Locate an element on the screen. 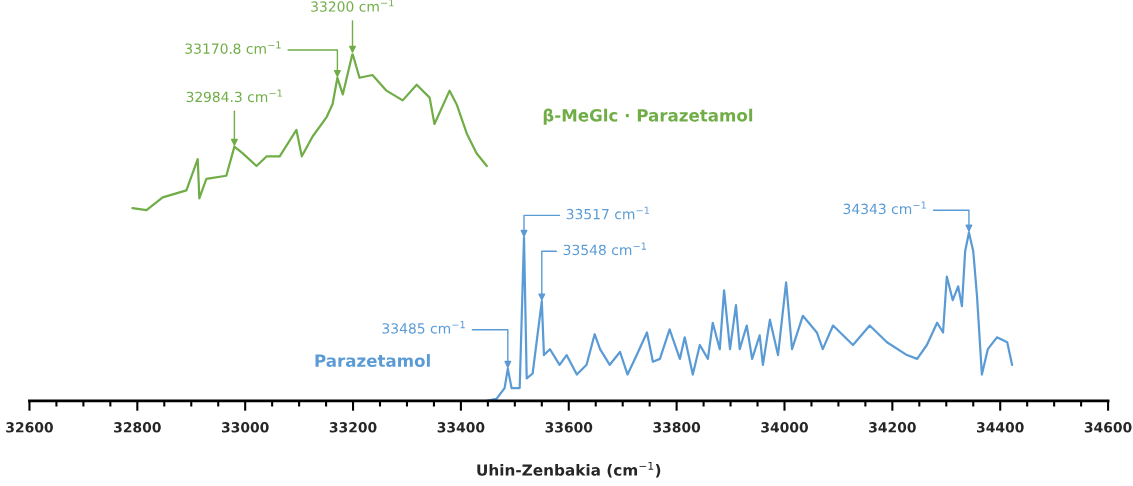  x-tick-label: 32600 is located at coordinates (29, 427).